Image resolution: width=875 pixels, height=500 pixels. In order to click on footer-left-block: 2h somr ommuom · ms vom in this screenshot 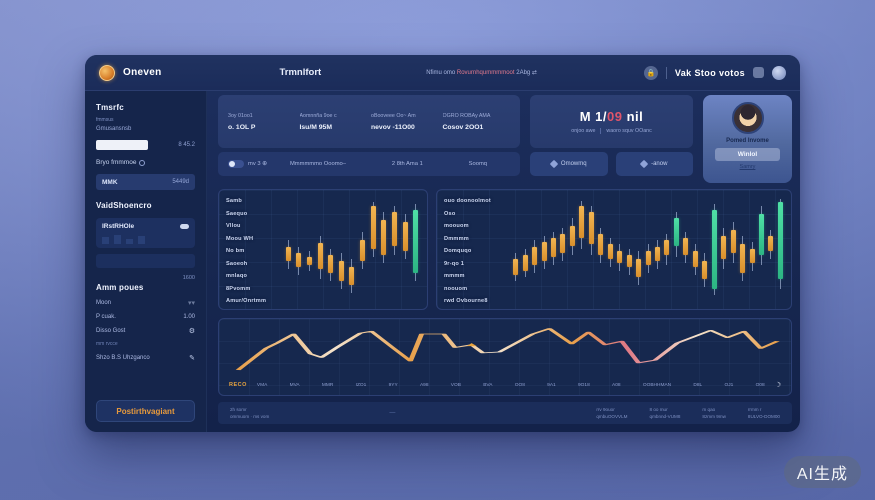, I will do `click(249, 413)`.